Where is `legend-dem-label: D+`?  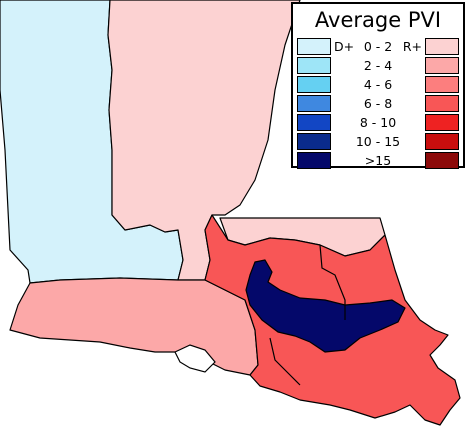 legend-dem-label: D+ is located at coordinates (344, 46).